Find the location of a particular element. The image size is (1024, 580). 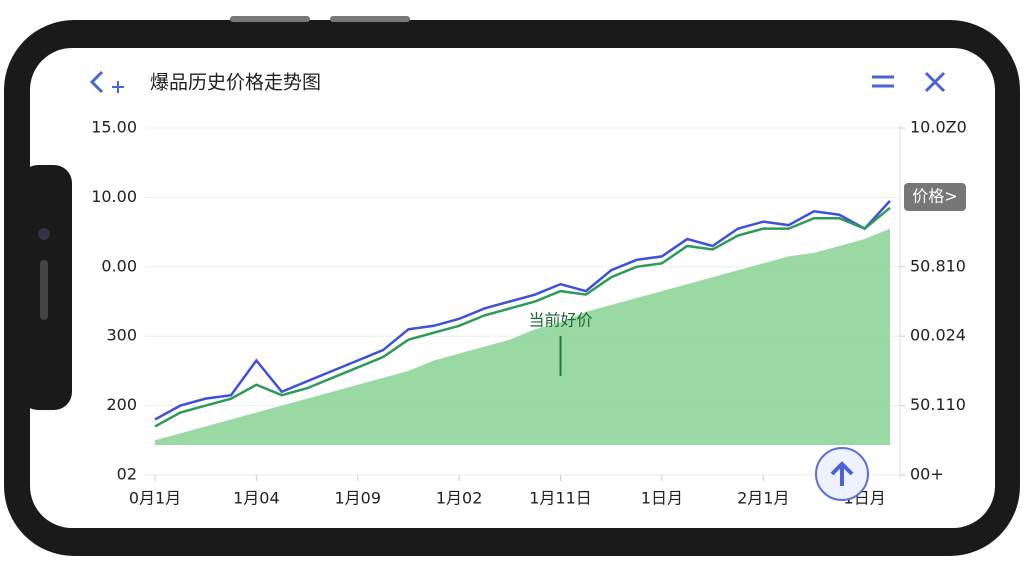

y2-tick-label: 50.110 is located at coordinates (938, 404).